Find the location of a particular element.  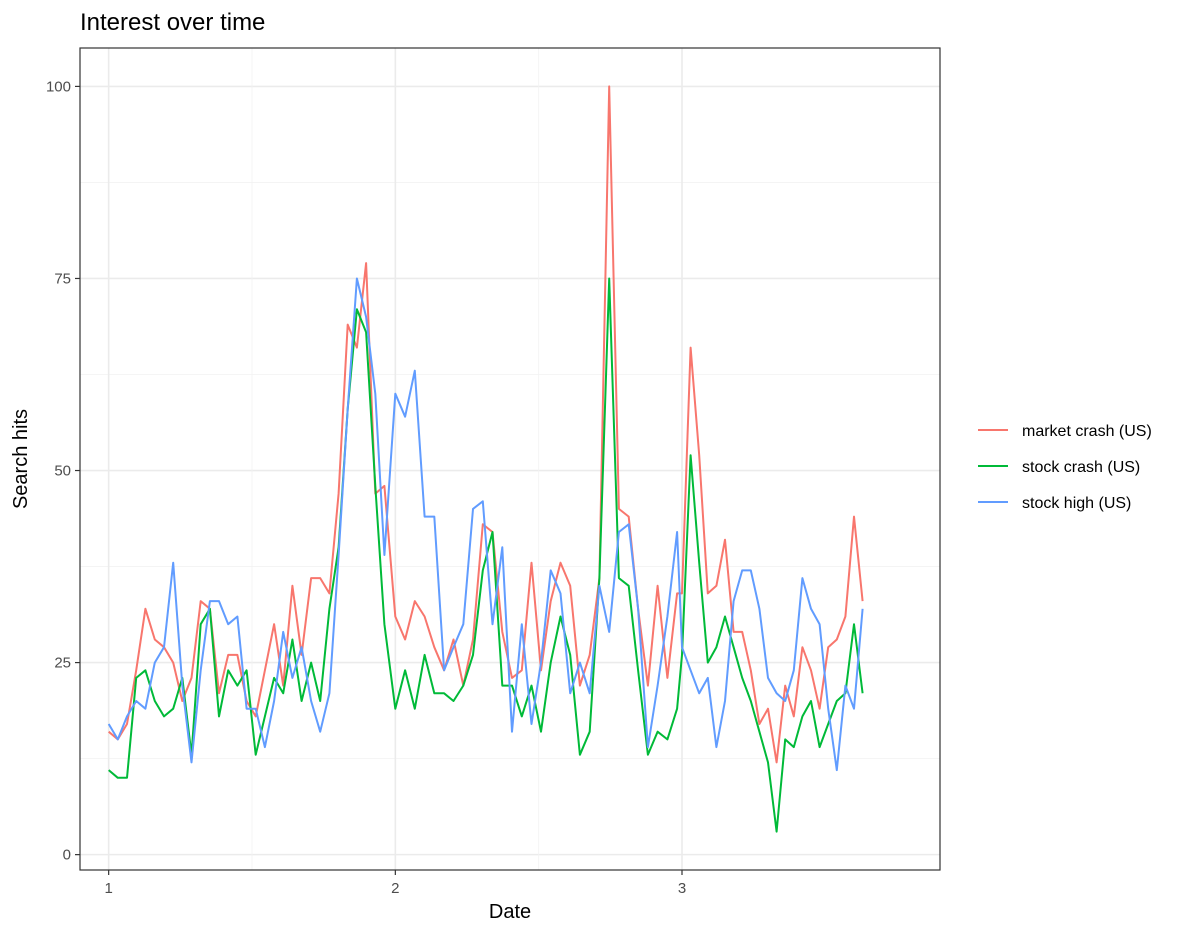

legend-label-3: stock high (US) is located at coordinates (1076, 503).